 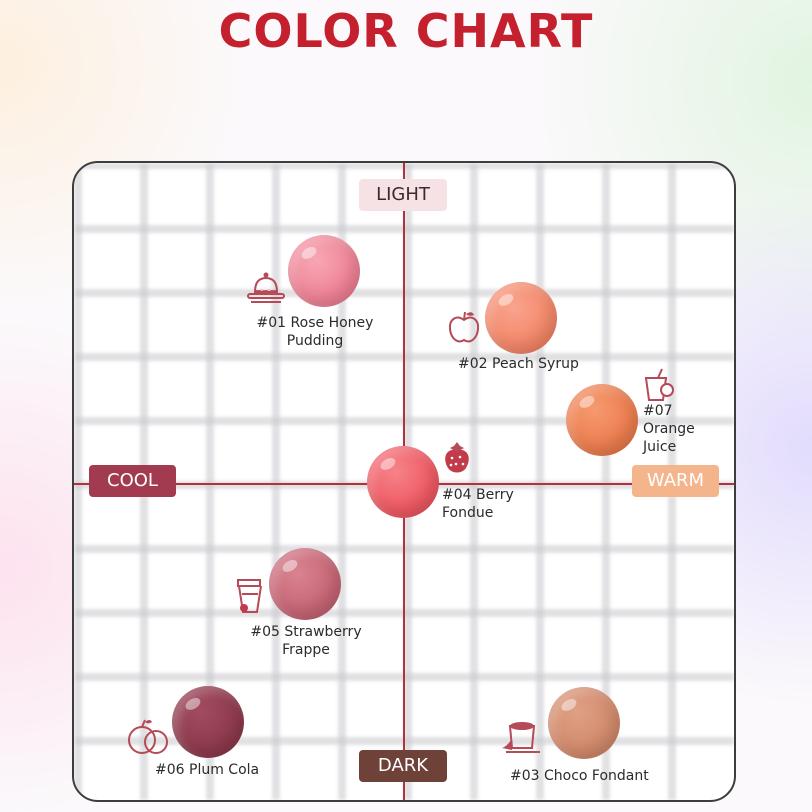 What do you see at coordinates (403, 195) in the screenshot?
I see `axis-label-light: LIGHT` at bounding box center [403, 195].